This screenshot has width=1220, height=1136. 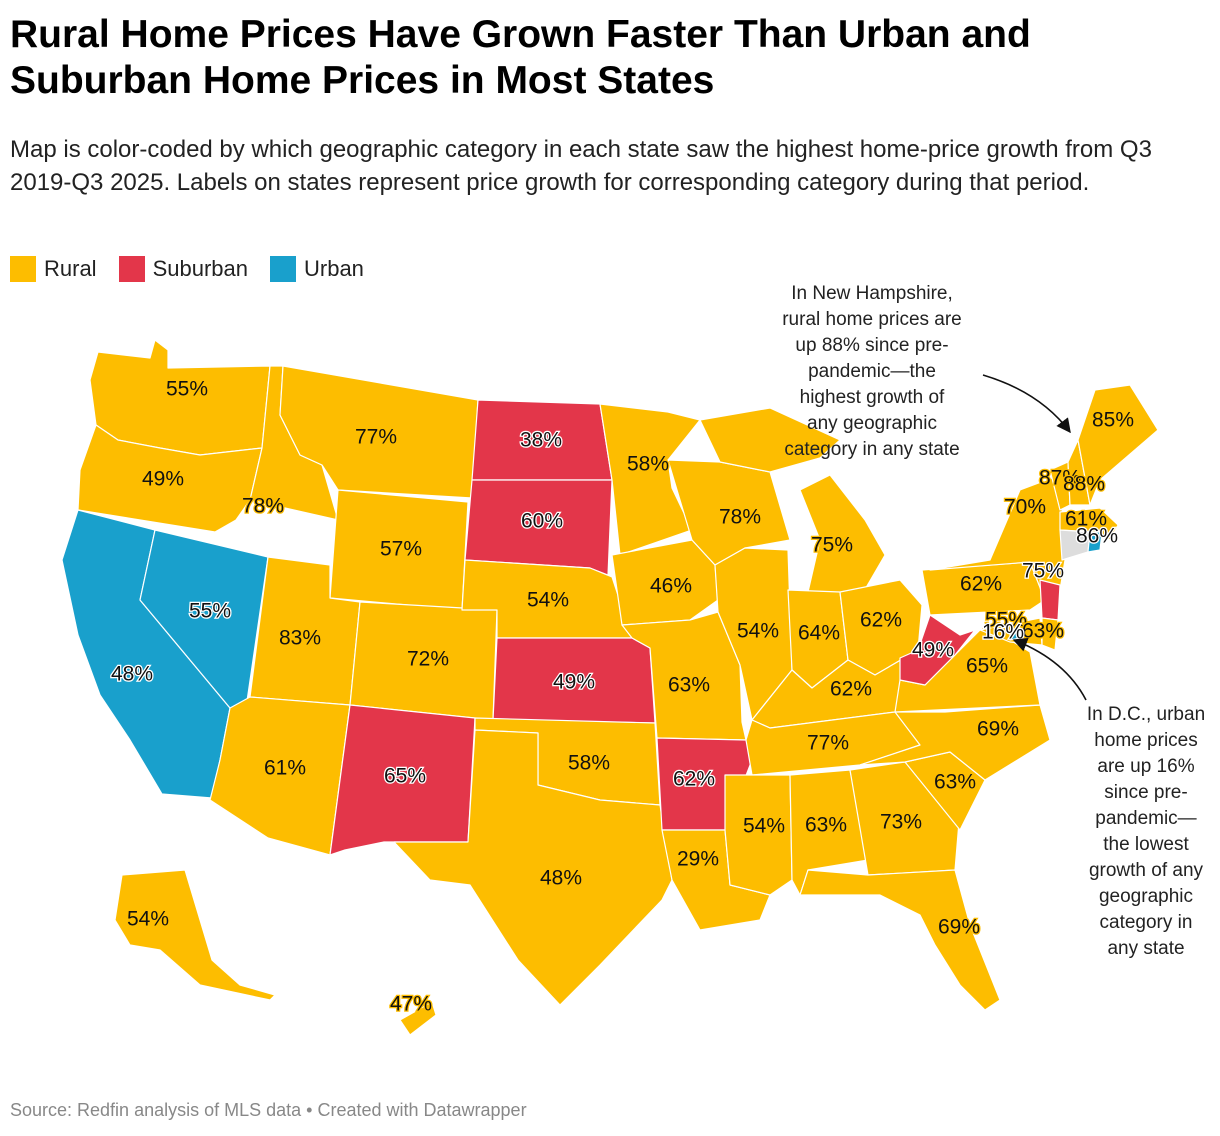 What do you see at coordinates (955, 742) in the screenshot?
I see `state-nc` at bounding box center [955, 742].